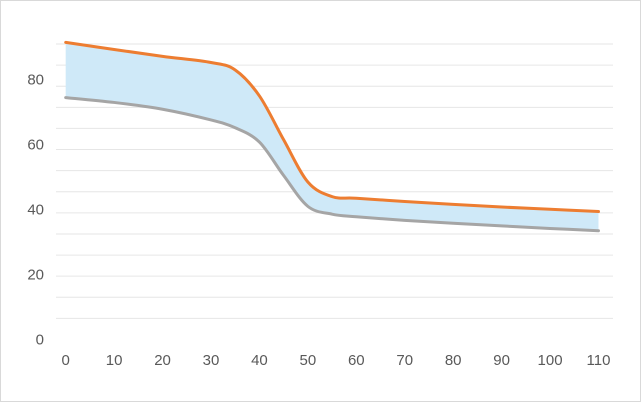 This screenshot has height=402, width=641. I want to click on x-tick-label: 0, so click(66, 360).